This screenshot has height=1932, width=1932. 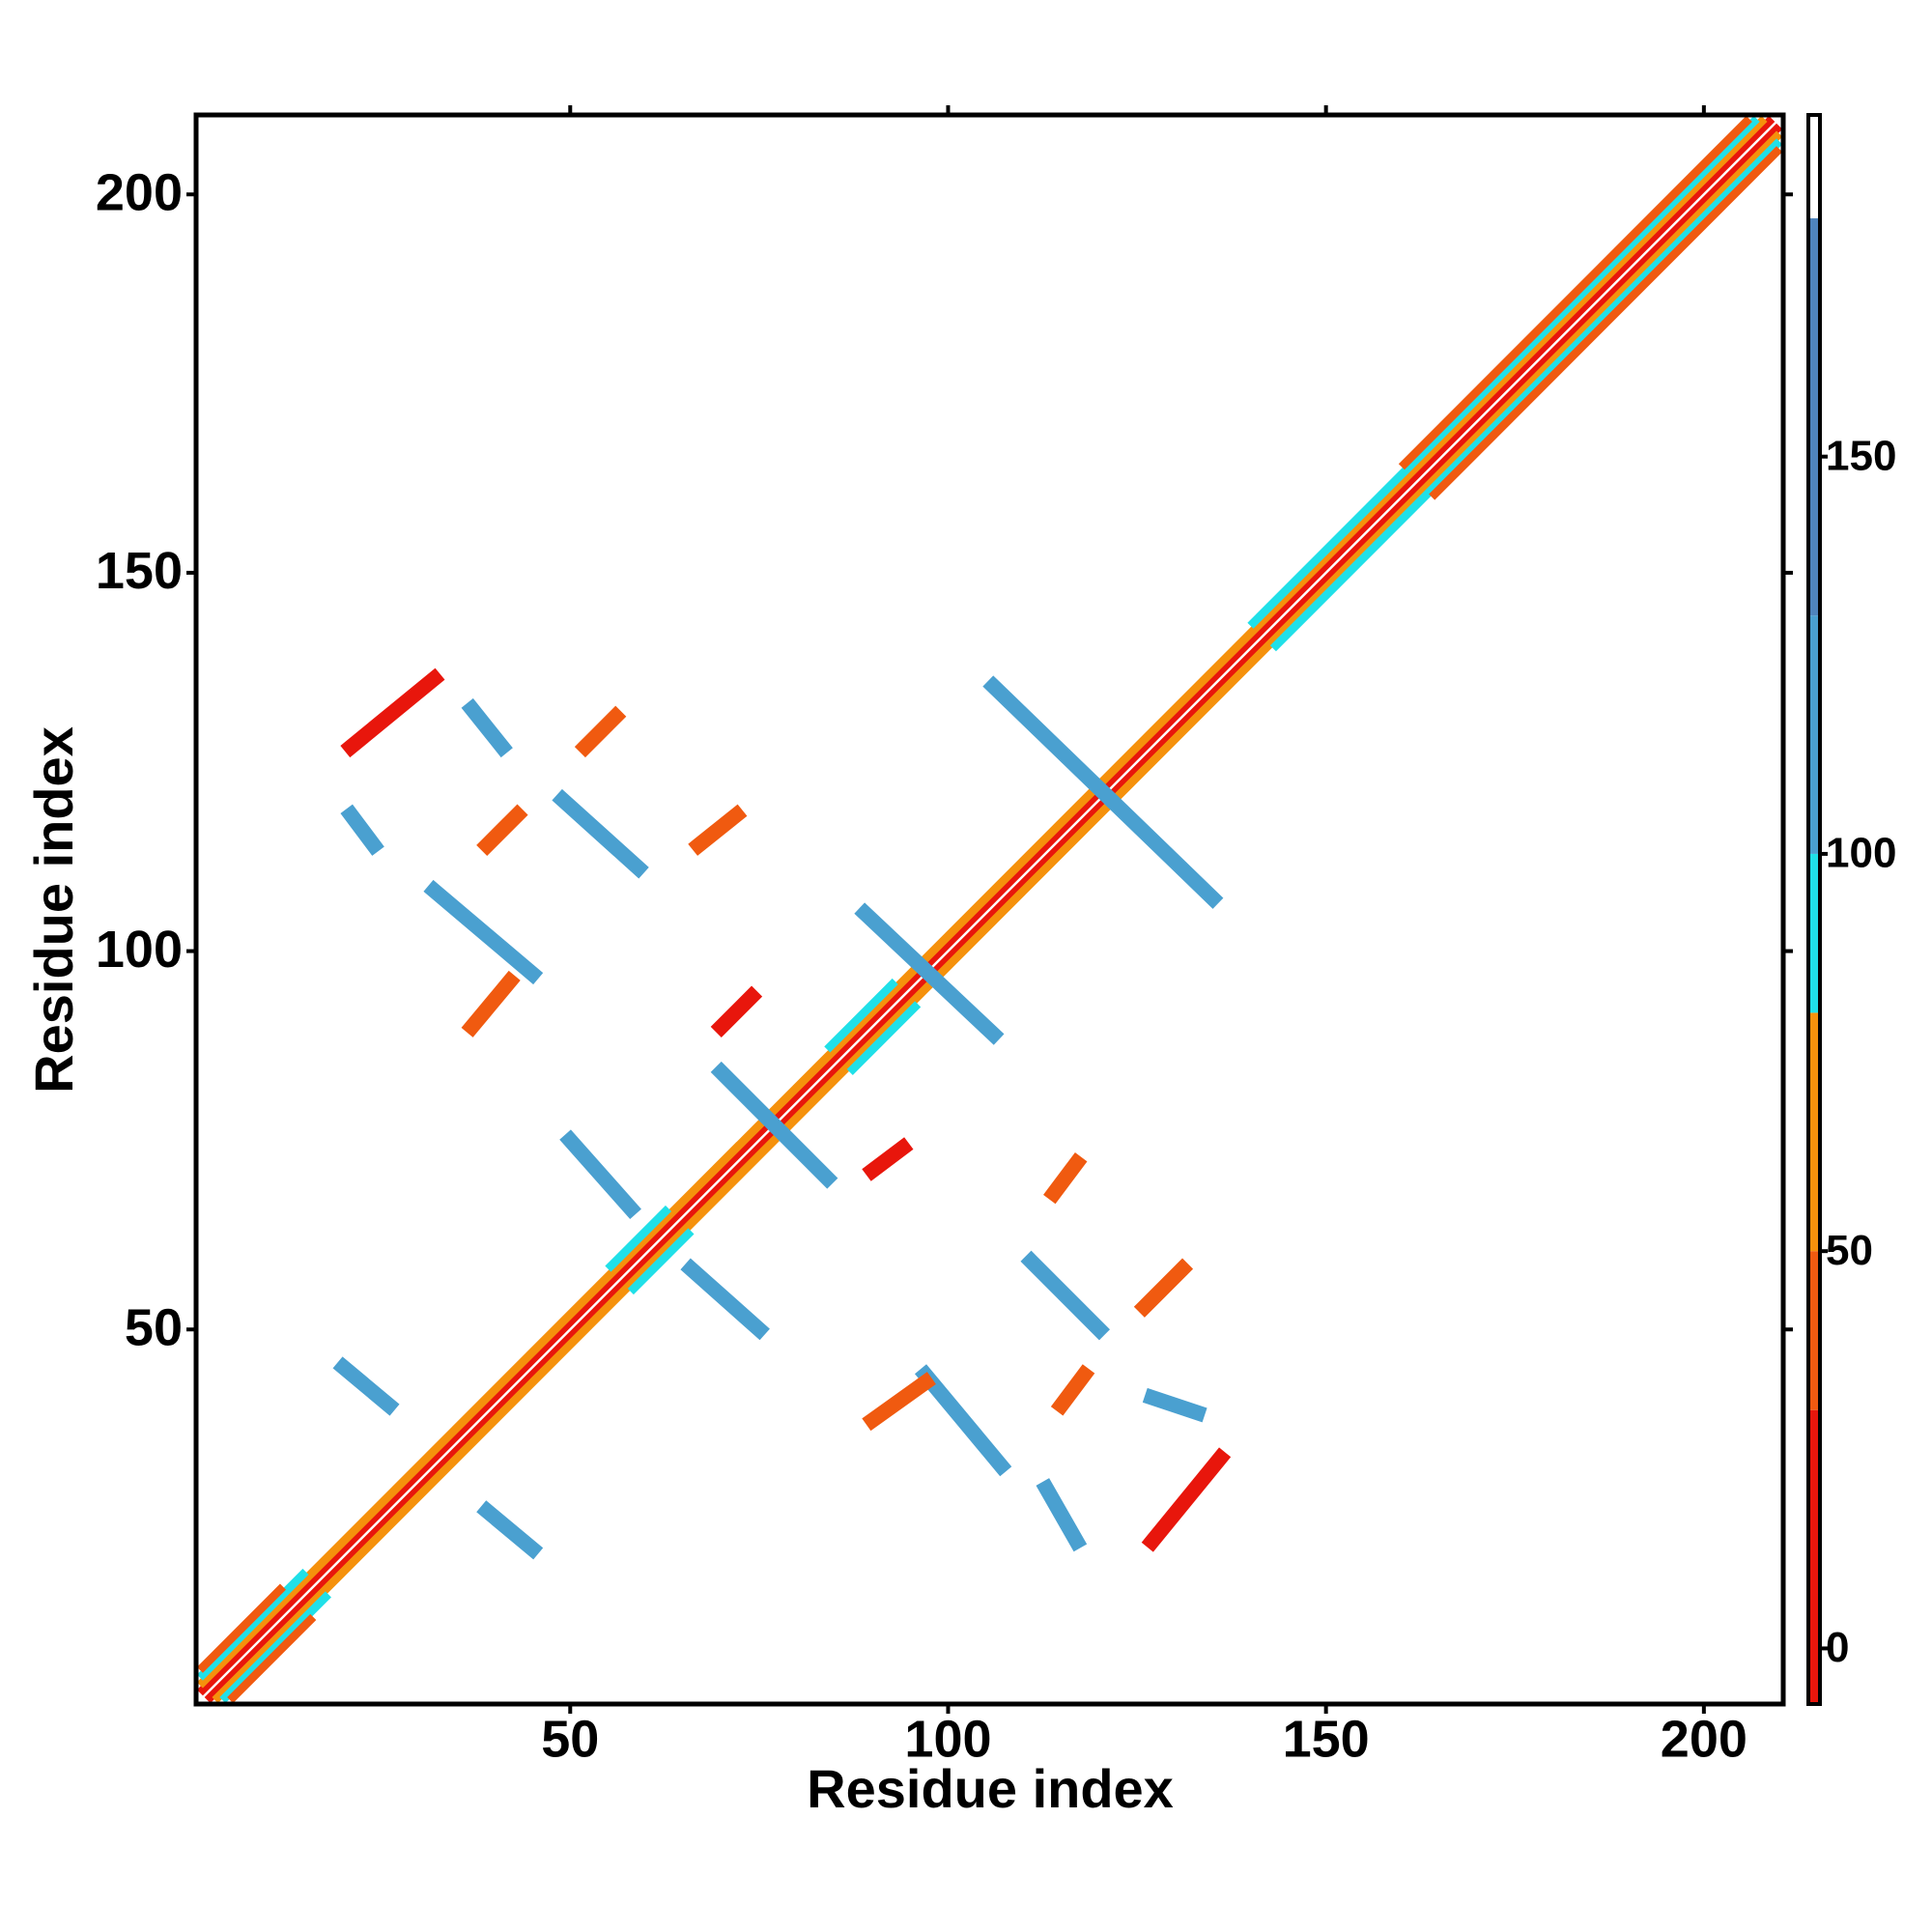 What do you see at coordinates (1704, 1739) in the screenshot?
I see `x-tick-label: 200` at bounding box center [1704, 1739].